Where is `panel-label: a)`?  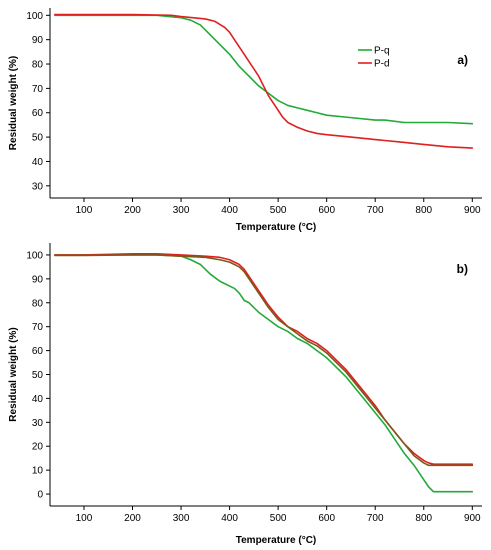
panel-label: a) is located at coordinates (462, 60).